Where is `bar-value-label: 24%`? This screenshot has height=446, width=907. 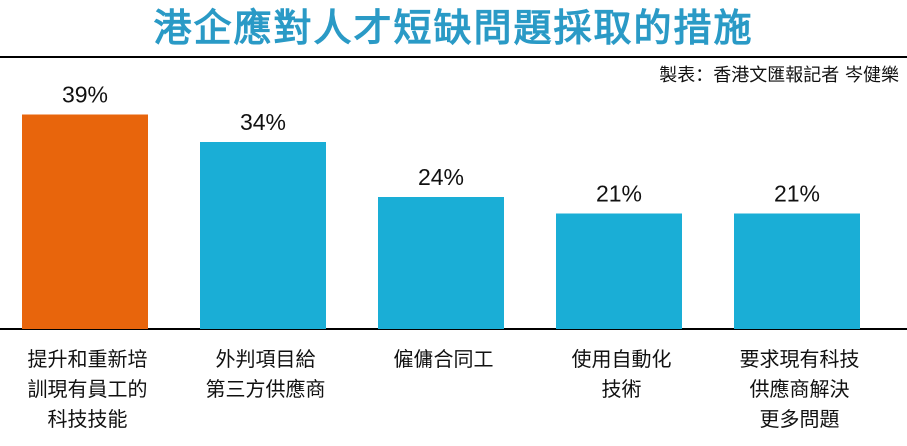 bar-value-label: 24% is located at coordinates (441, 177).